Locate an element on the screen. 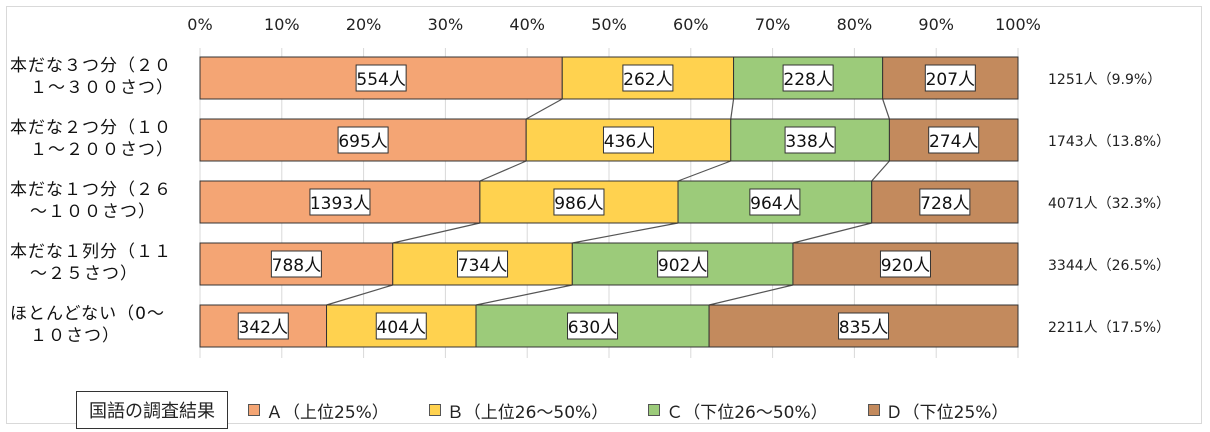  data-label: 630人 is located at coordinates (592, 328).